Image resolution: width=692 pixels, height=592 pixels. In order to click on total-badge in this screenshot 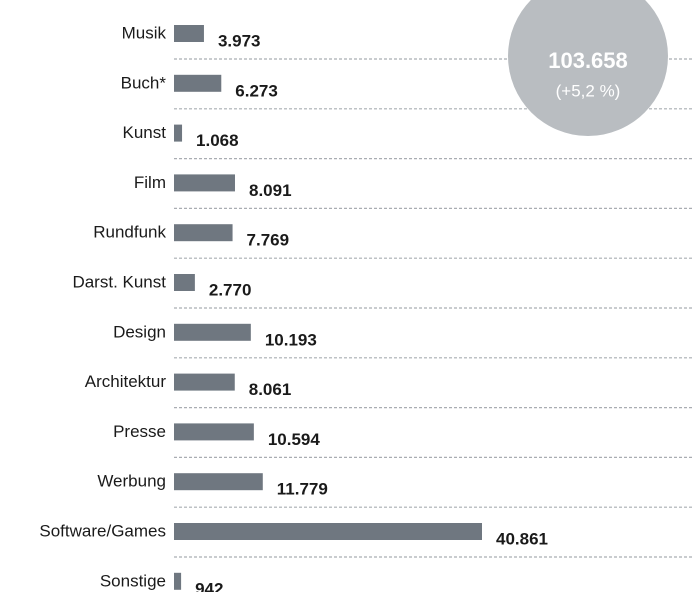, I will do `click(588, 68)`.